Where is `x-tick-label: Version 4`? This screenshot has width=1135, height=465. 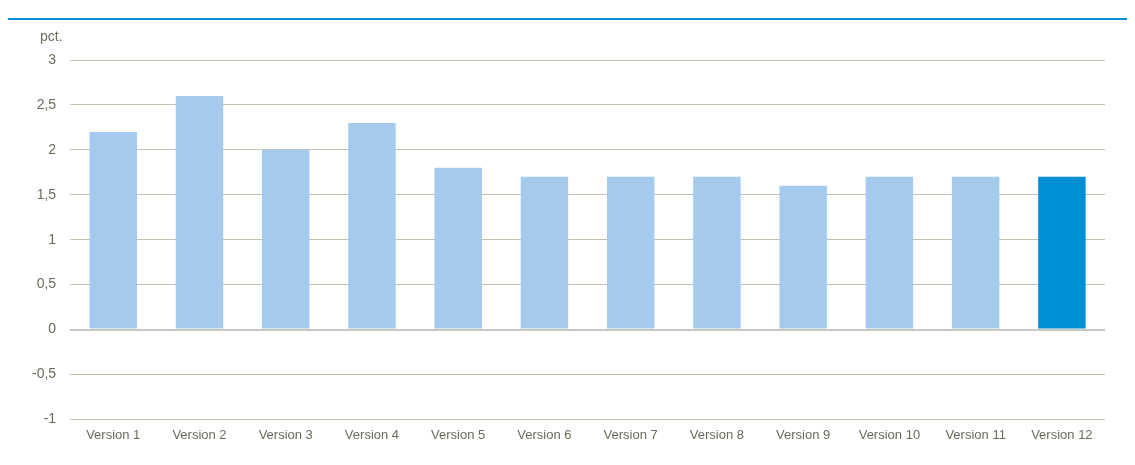 x-tick-label: Version 4 is located at coordinates (372, 434).